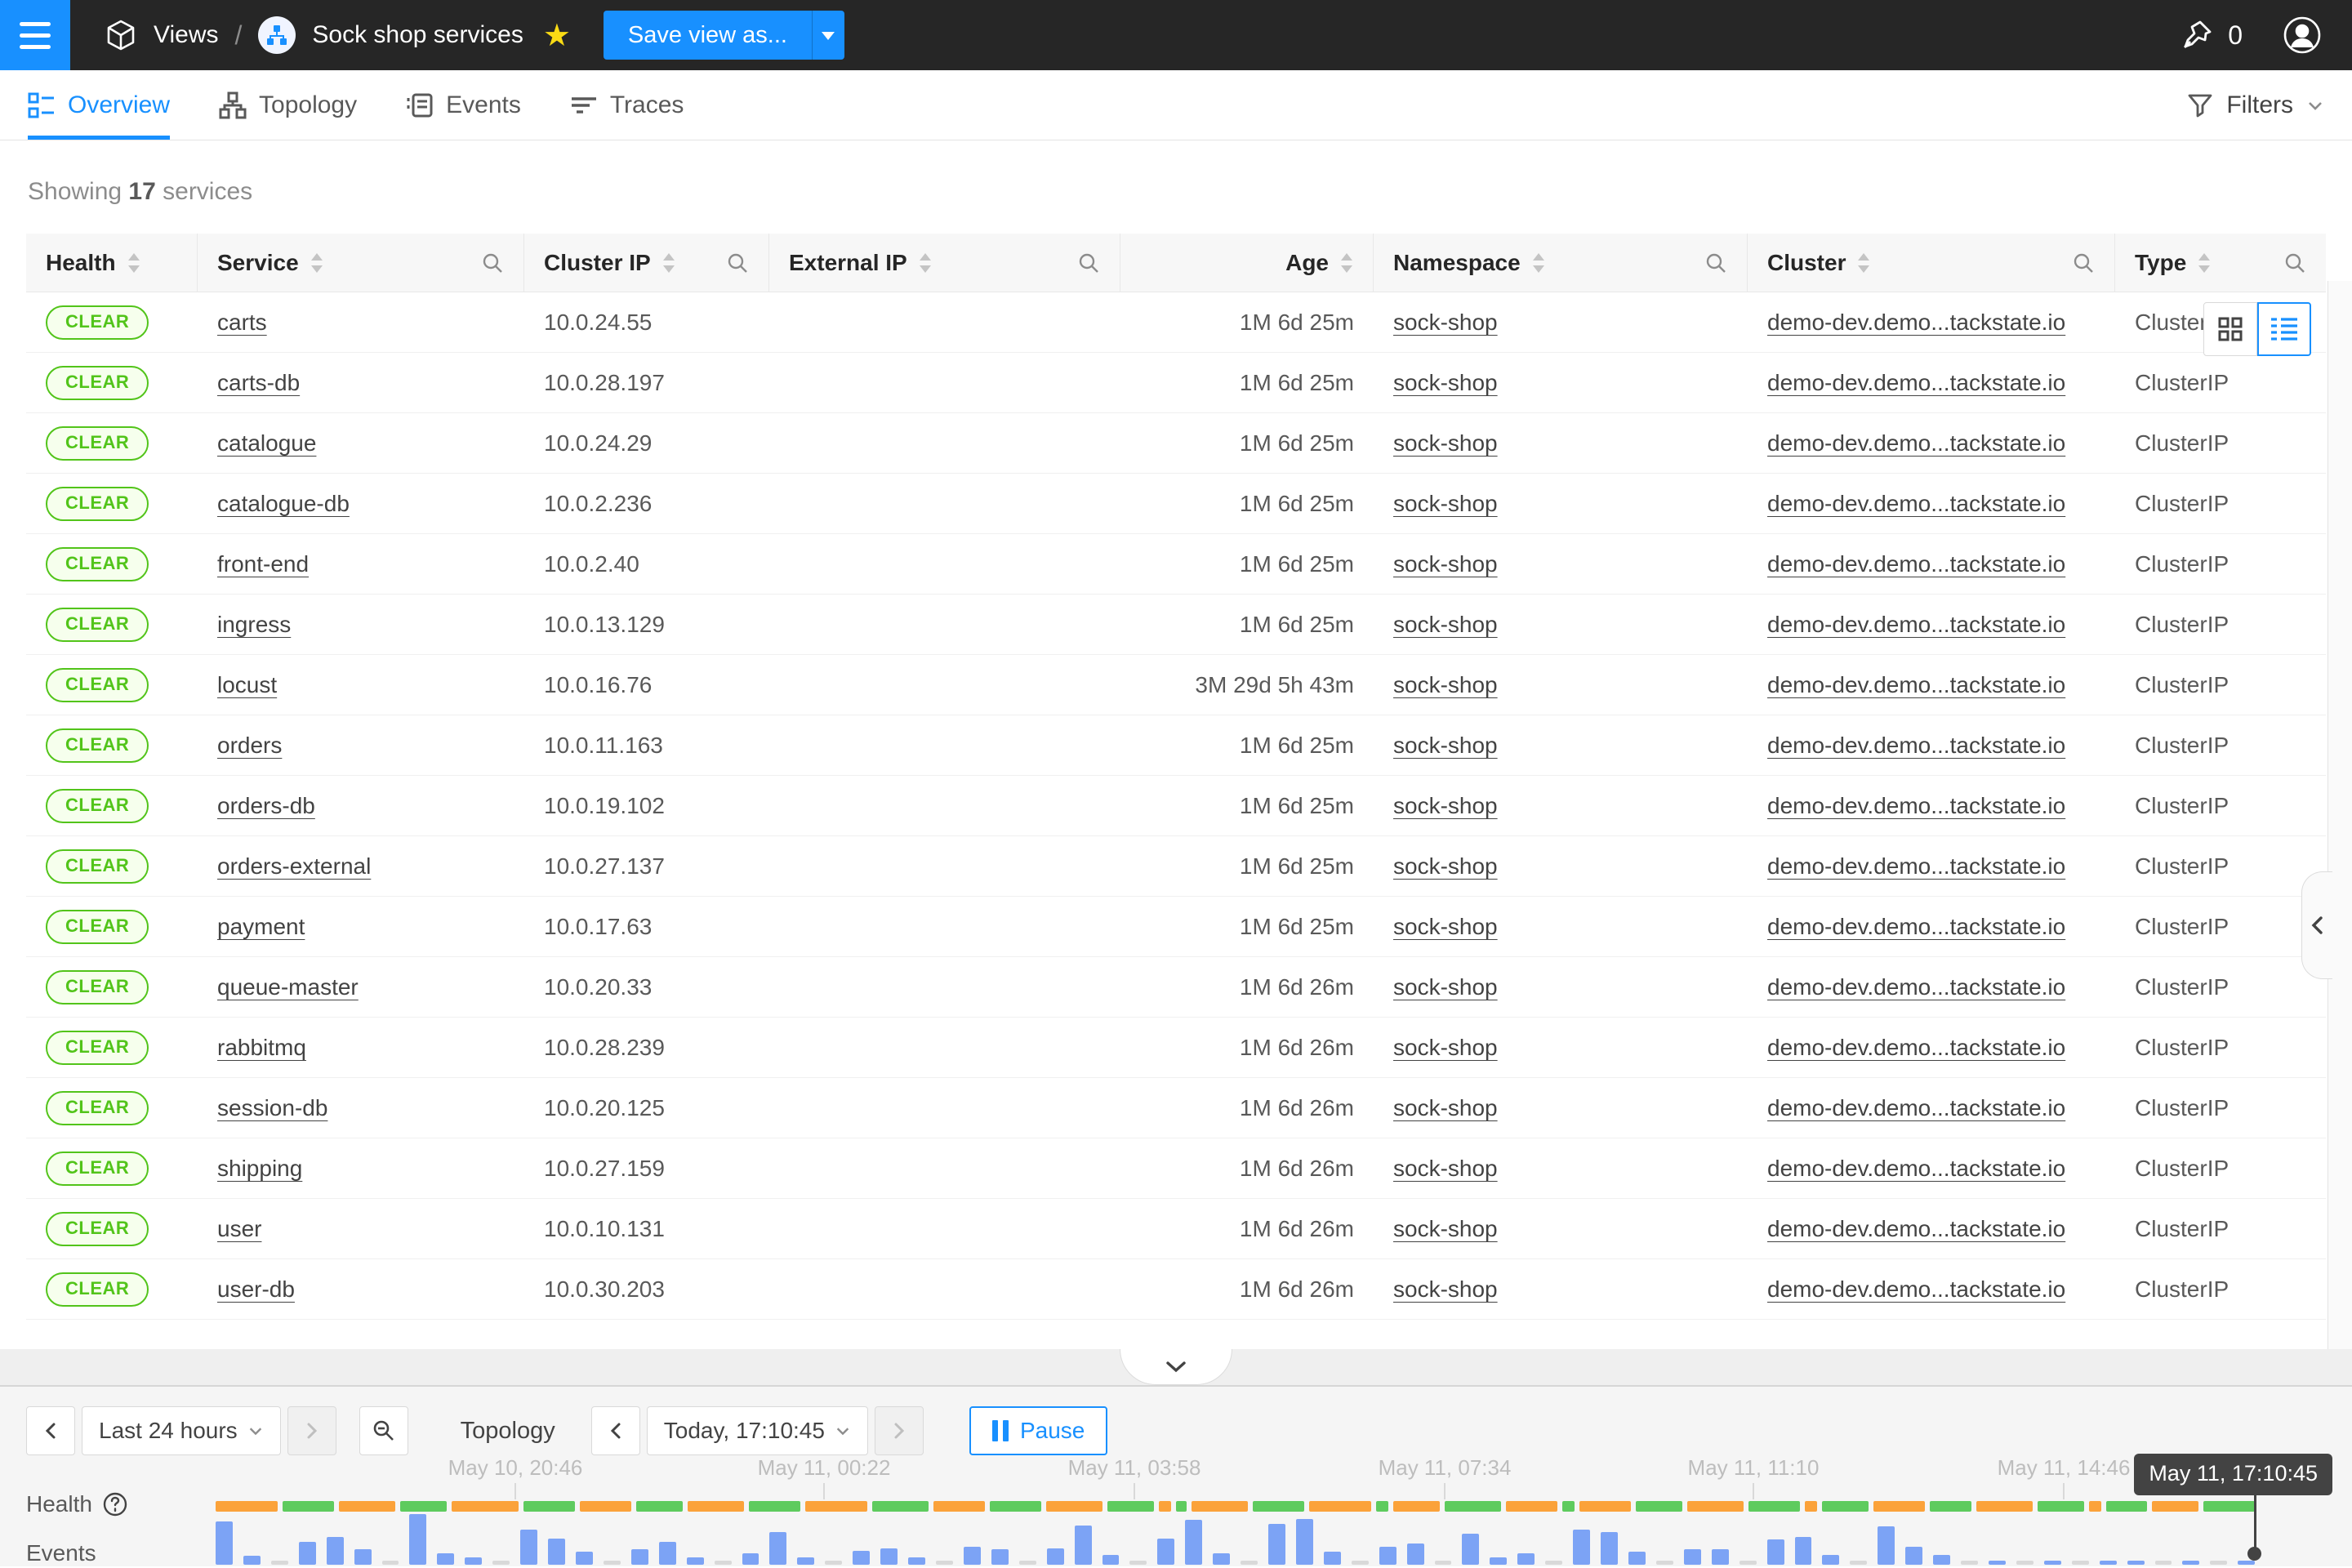 This screenshot has height=1568, width=2352. I want to click on column-header: Age, so click(1247, 263).